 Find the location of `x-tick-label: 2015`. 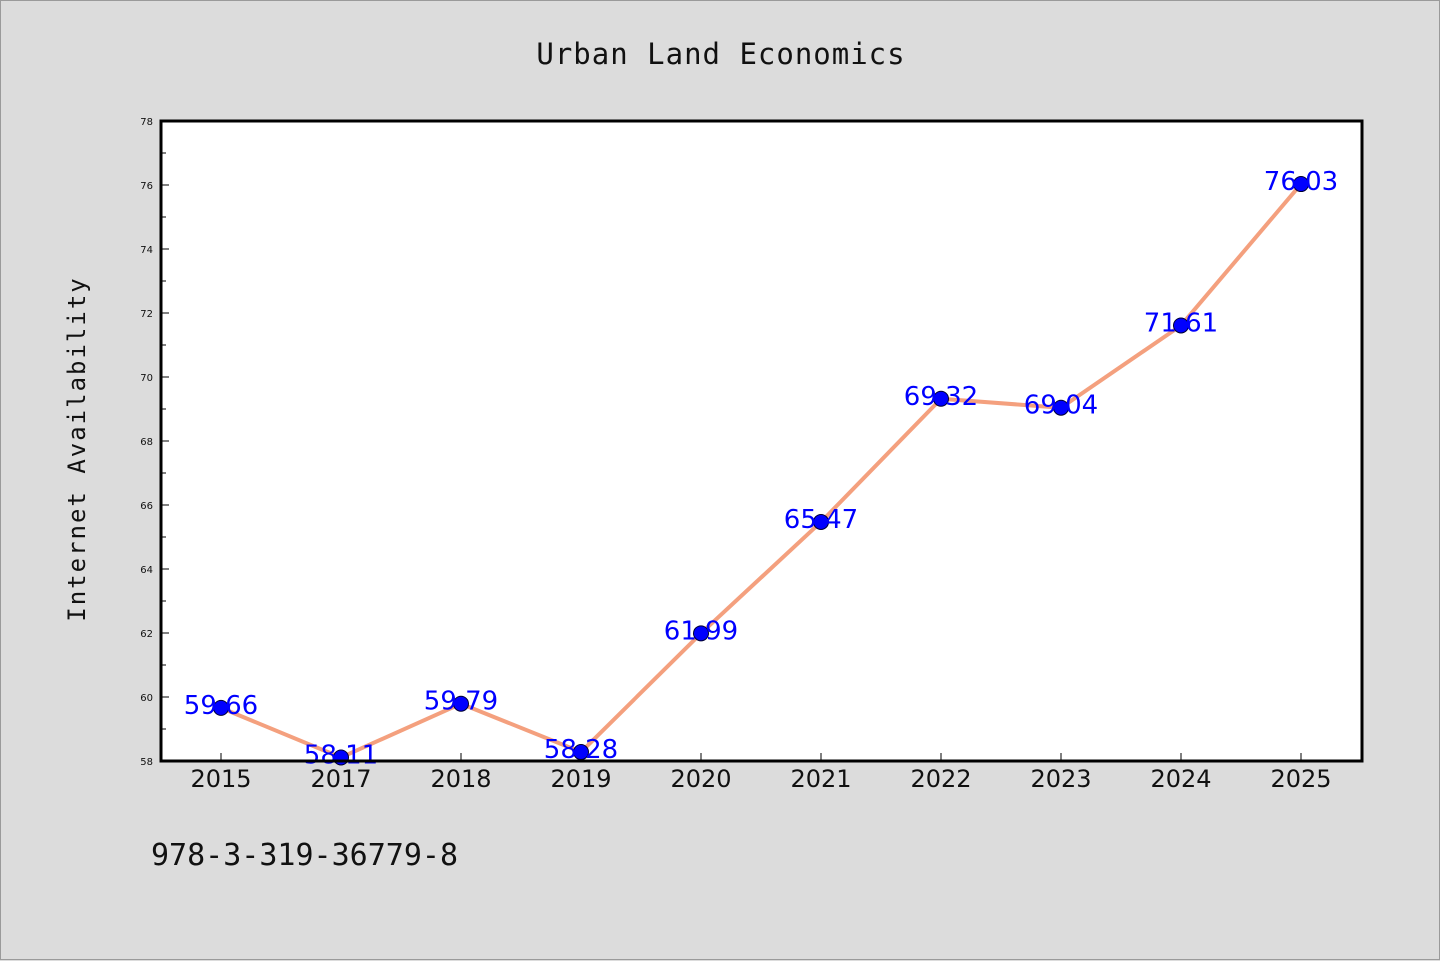

x-tick-label: 2015 is located at coordinates (220, 779).